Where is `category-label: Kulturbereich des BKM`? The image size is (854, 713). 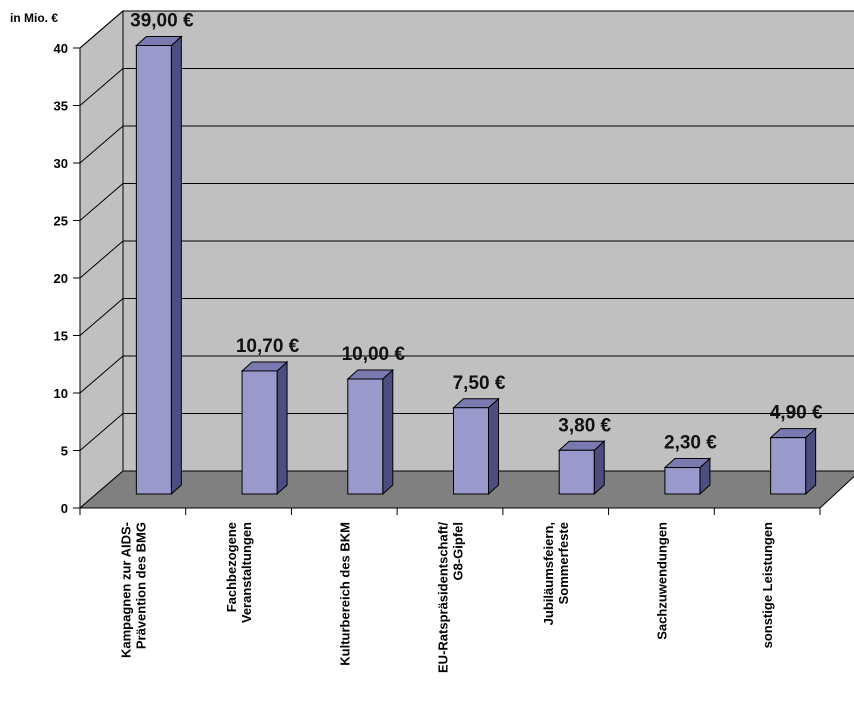 category-label: Kulturbereich des BKM is located at coordinates (344, 594).